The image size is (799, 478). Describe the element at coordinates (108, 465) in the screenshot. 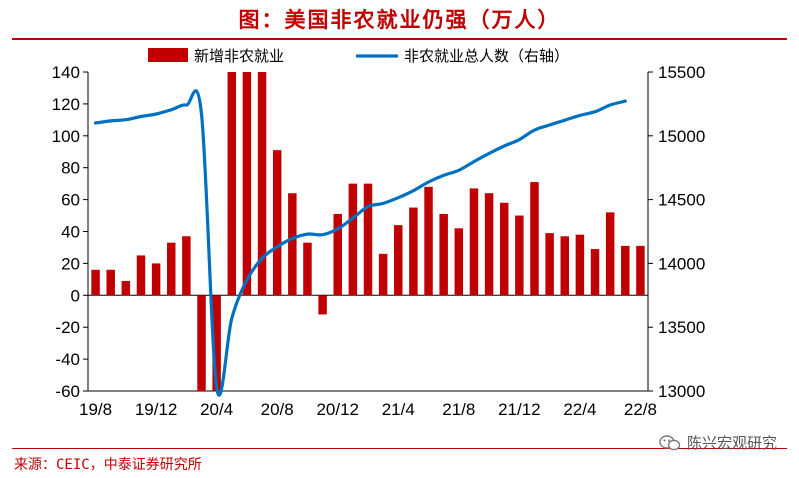

I see `source-note: 来源：CEIC，中泰证券研究所` at that location.